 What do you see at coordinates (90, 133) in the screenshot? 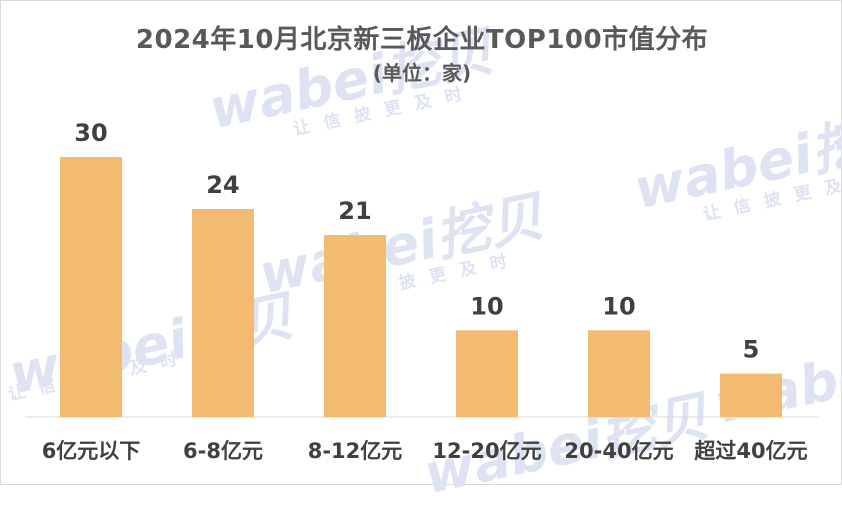
I see `data-label: 30` at bounding box center [90, 133].